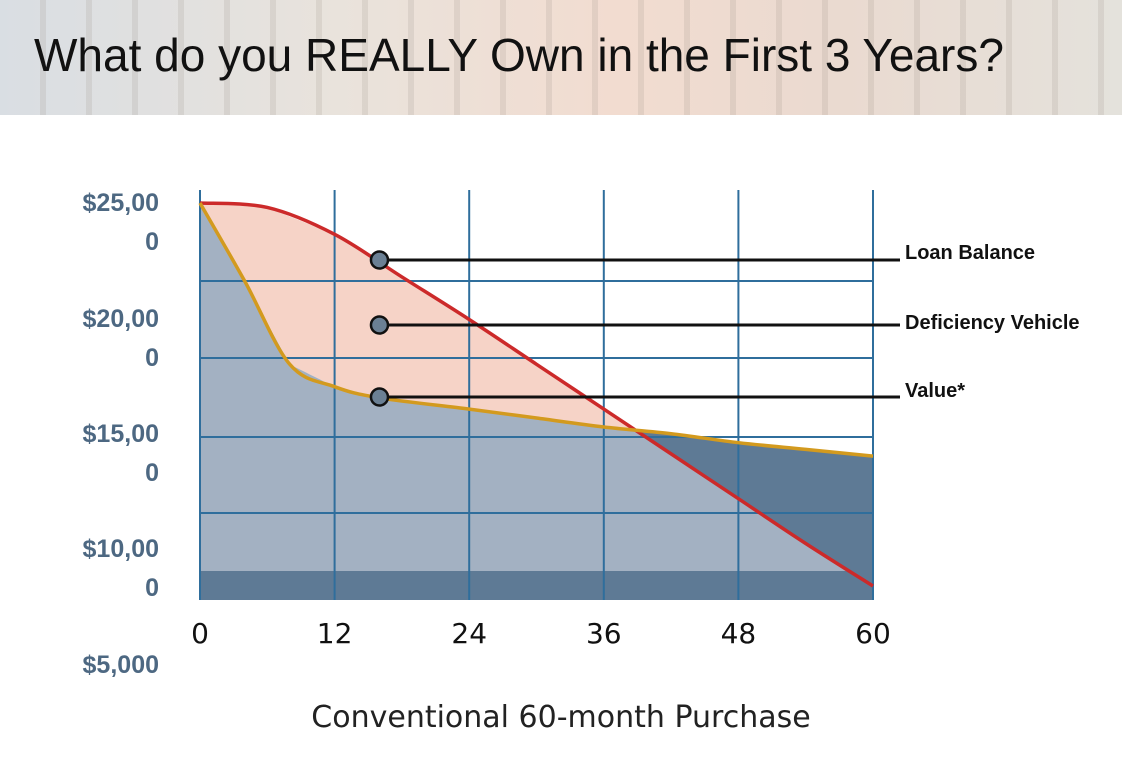 This screenshot has width=1122, height=770. I want to click on x-tick-label: 48, so click(739, 633).